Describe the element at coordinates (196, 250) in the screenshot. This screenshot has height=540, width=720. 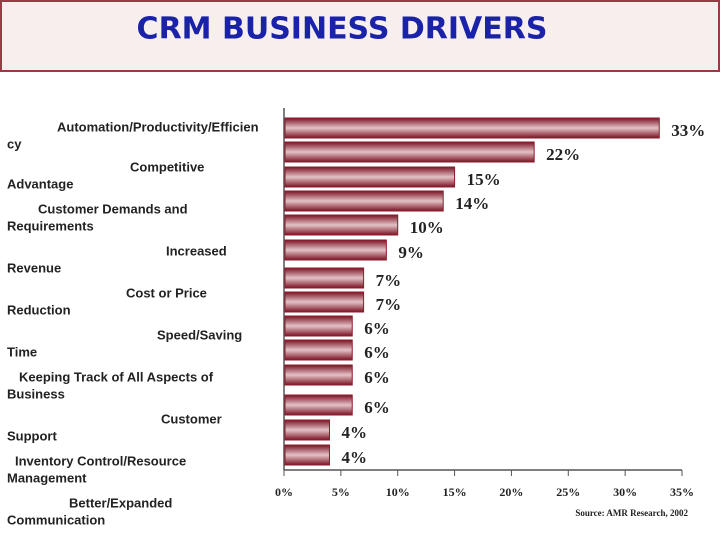
I see `category-label: Increased` at that location.